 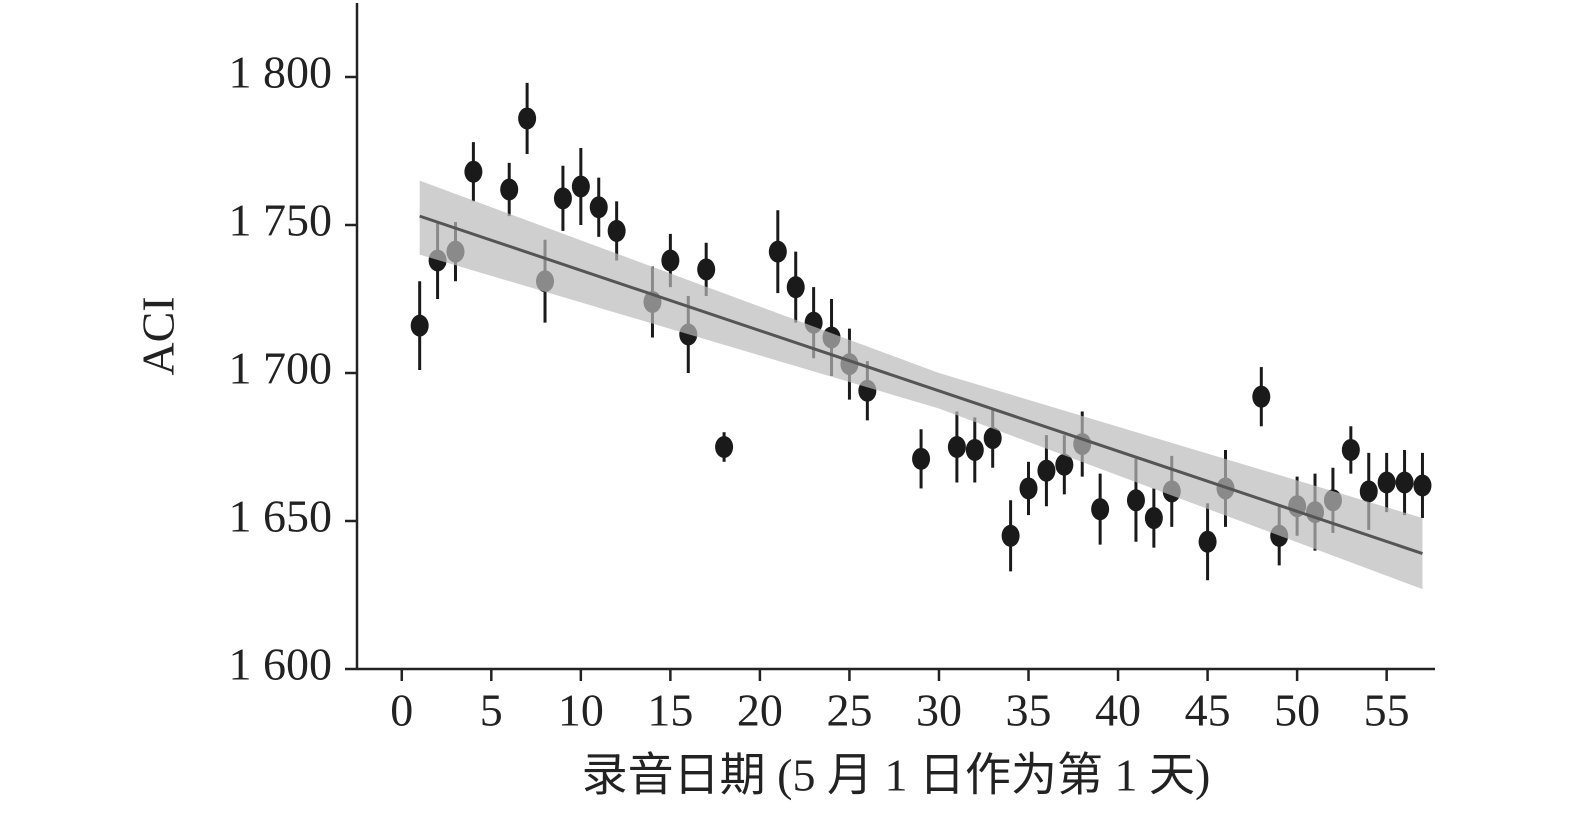 I want to click on x-tick-label: 50, so click(x=1297, y=710).